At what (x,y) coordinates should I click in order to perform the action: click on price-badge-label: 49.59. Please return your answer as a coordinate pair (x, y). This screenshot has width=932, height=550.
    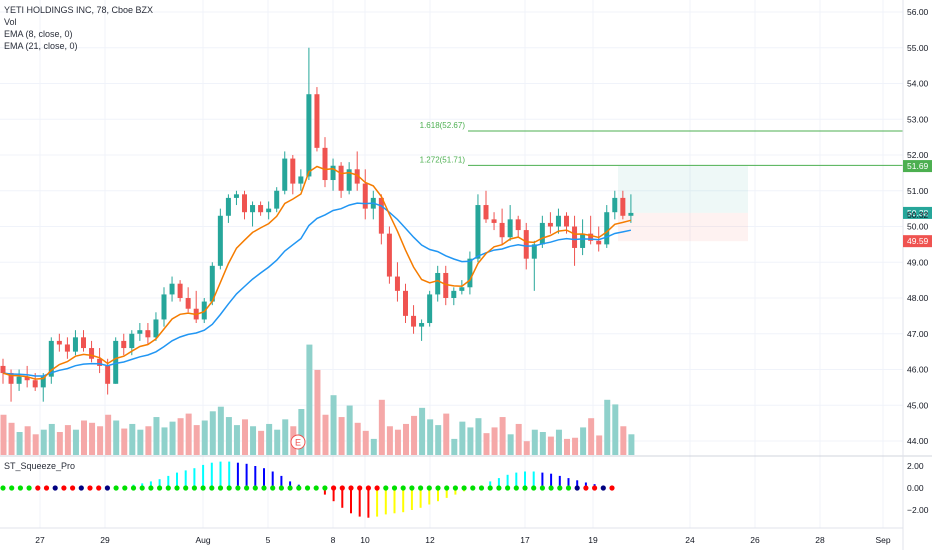
    Looking at the image, I should click on (918, 241).